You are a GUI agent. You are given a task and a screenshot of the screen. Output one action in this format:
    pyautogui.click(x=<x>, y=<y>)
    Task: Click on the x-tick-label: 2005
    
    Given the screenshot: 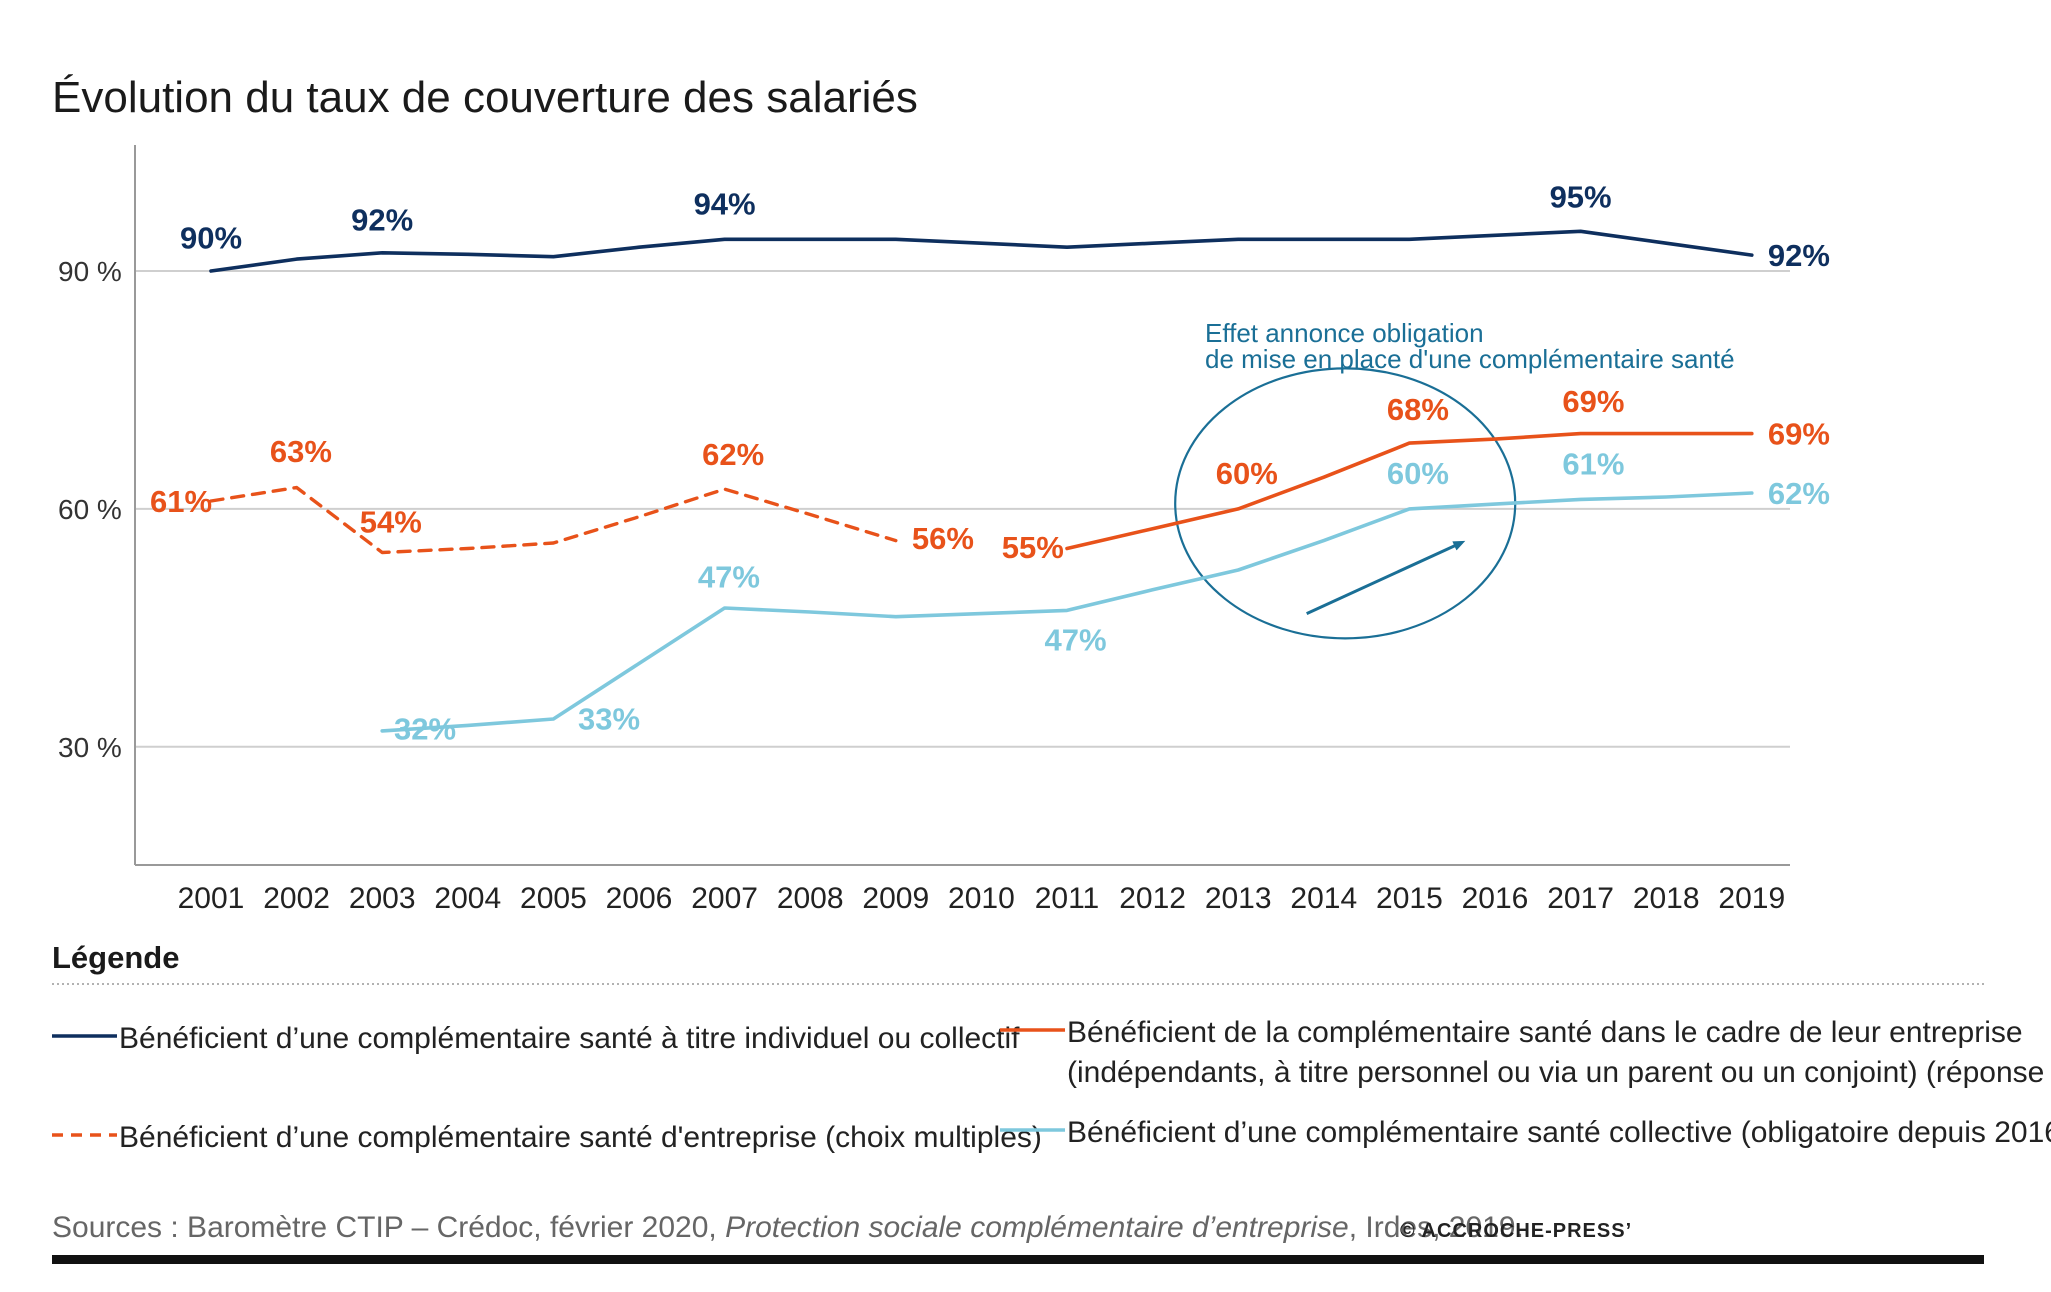 What is the action you would take?
    pyautogui.click(x=553, y=898)
    